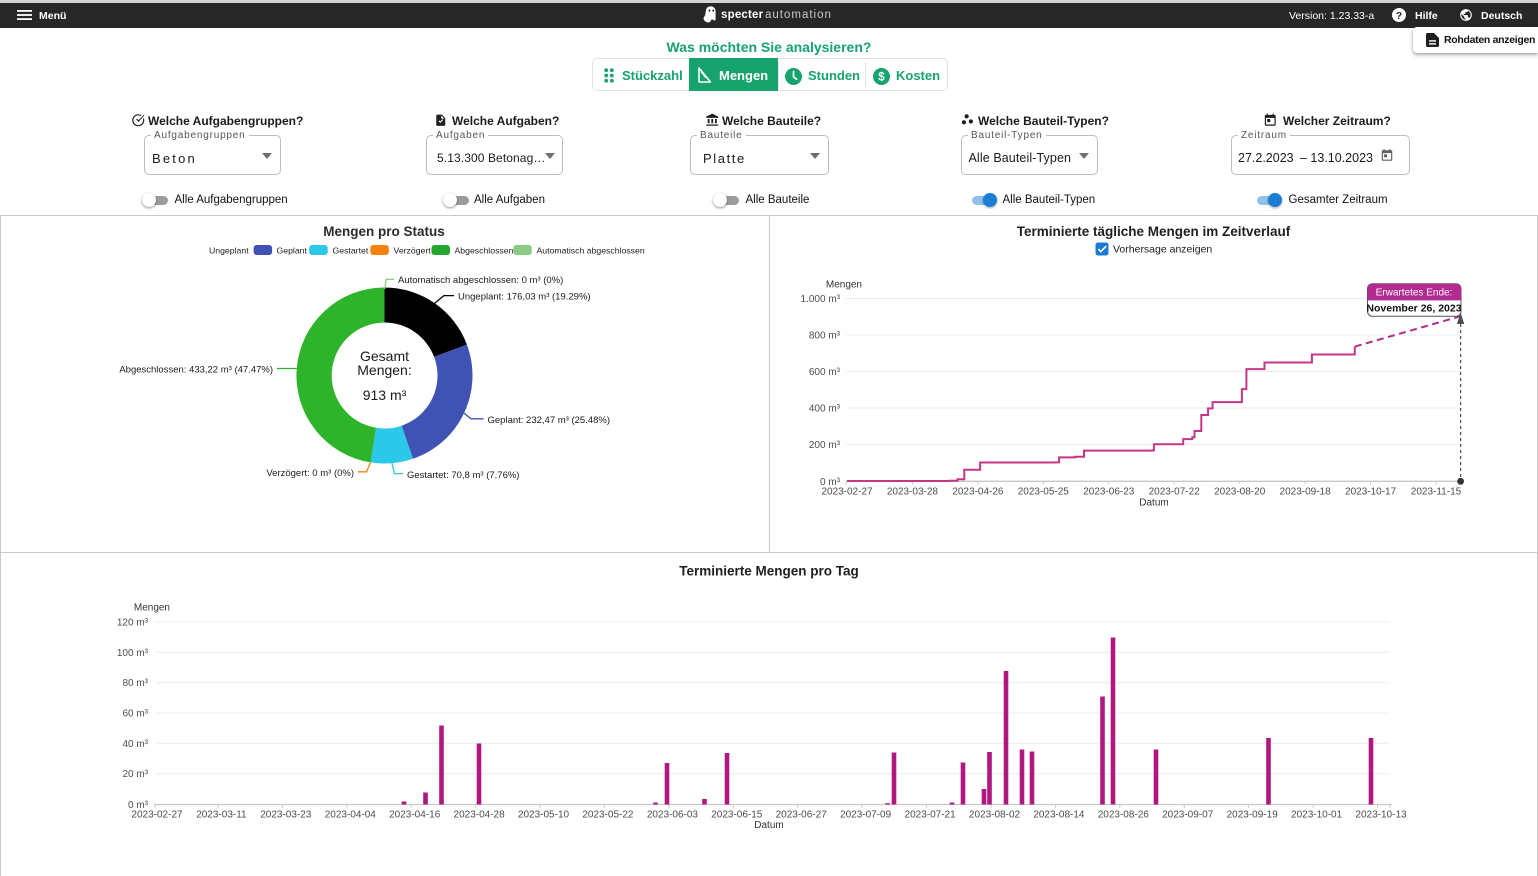  Describe the element at coordinates (1317, 815) in the screenshot. I see `svg-text: 2023-10-01` at that location.